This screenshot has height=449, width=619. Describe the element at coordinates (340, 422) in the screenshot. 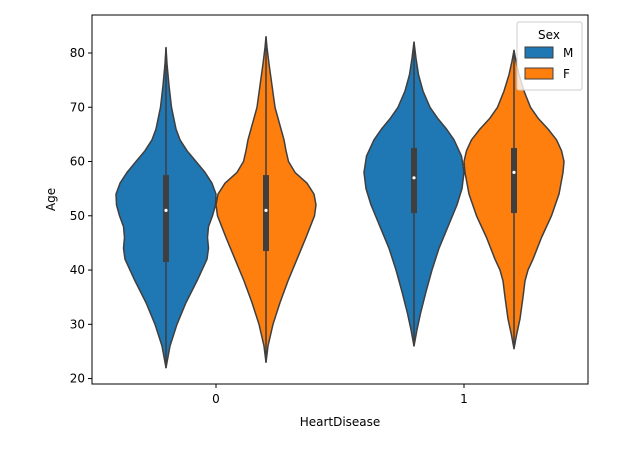

I see `x-axis-label: HeartDisease` at that location.